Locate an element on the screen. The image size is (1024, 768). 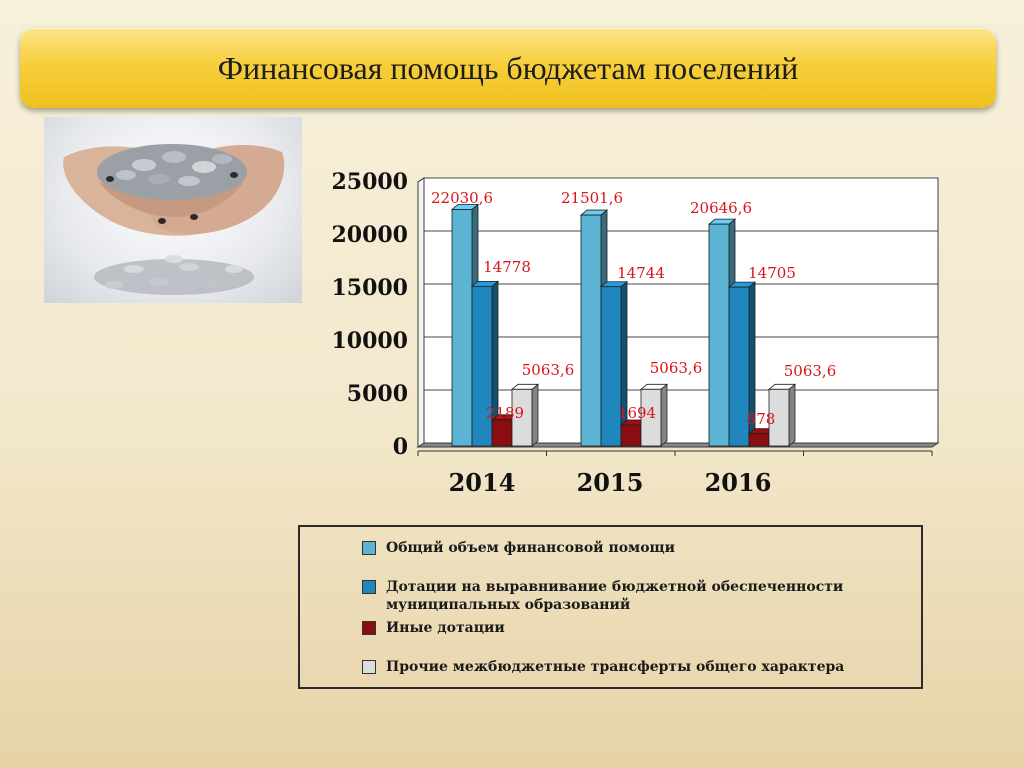
data-label: 14744 is located at coordinates (641, 273).